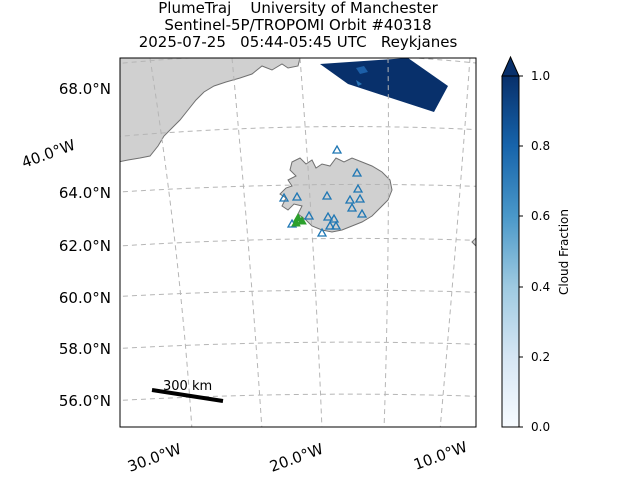 Image resolution: width=640 pixels, height=480 pixels. I want to click on parallel-62N, so click(298, 242).